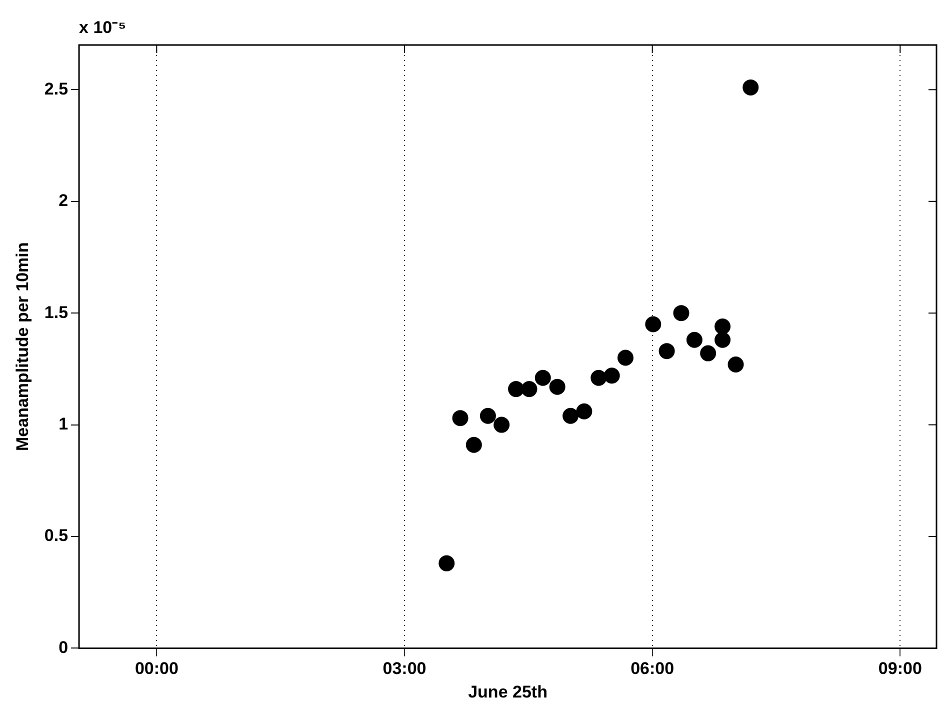 The image size is (945, 707). I want to click on y-tick-label: 2, so click(63, 200).